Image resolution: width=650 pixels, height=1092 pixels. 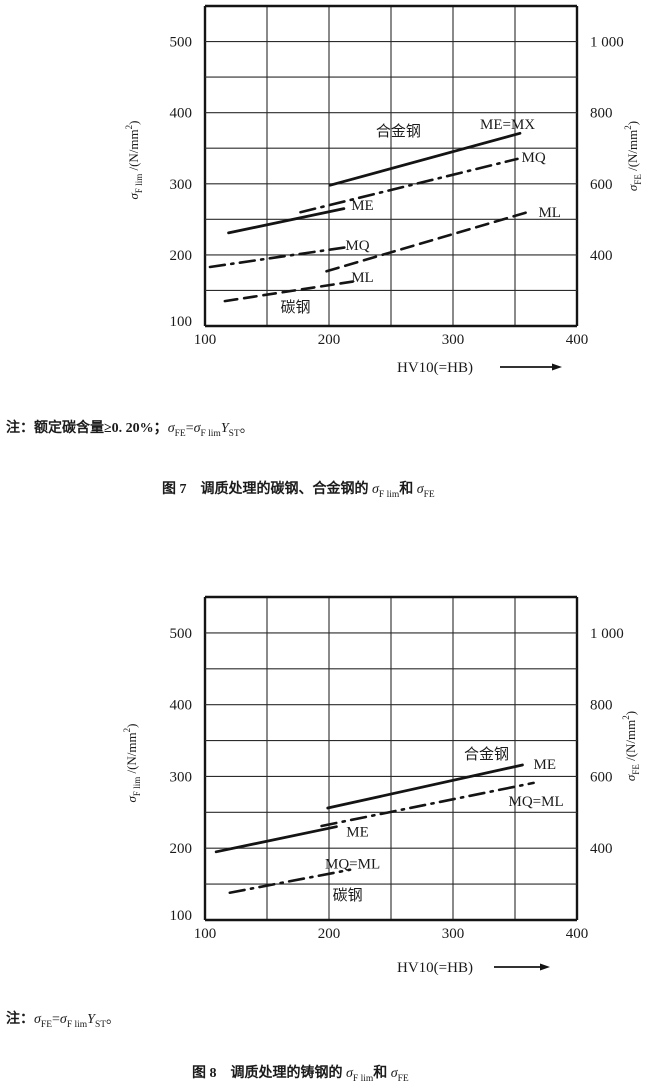 I want to click on text-fragment: 图 7, so click(x=174, y=489).